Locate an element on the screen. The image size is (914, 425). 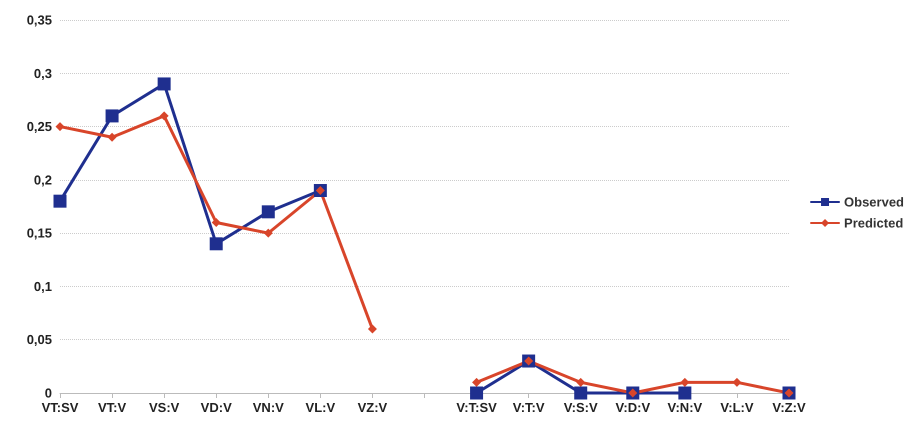
x-tick-label: V:T:SV is located at coordinates (477, 407).